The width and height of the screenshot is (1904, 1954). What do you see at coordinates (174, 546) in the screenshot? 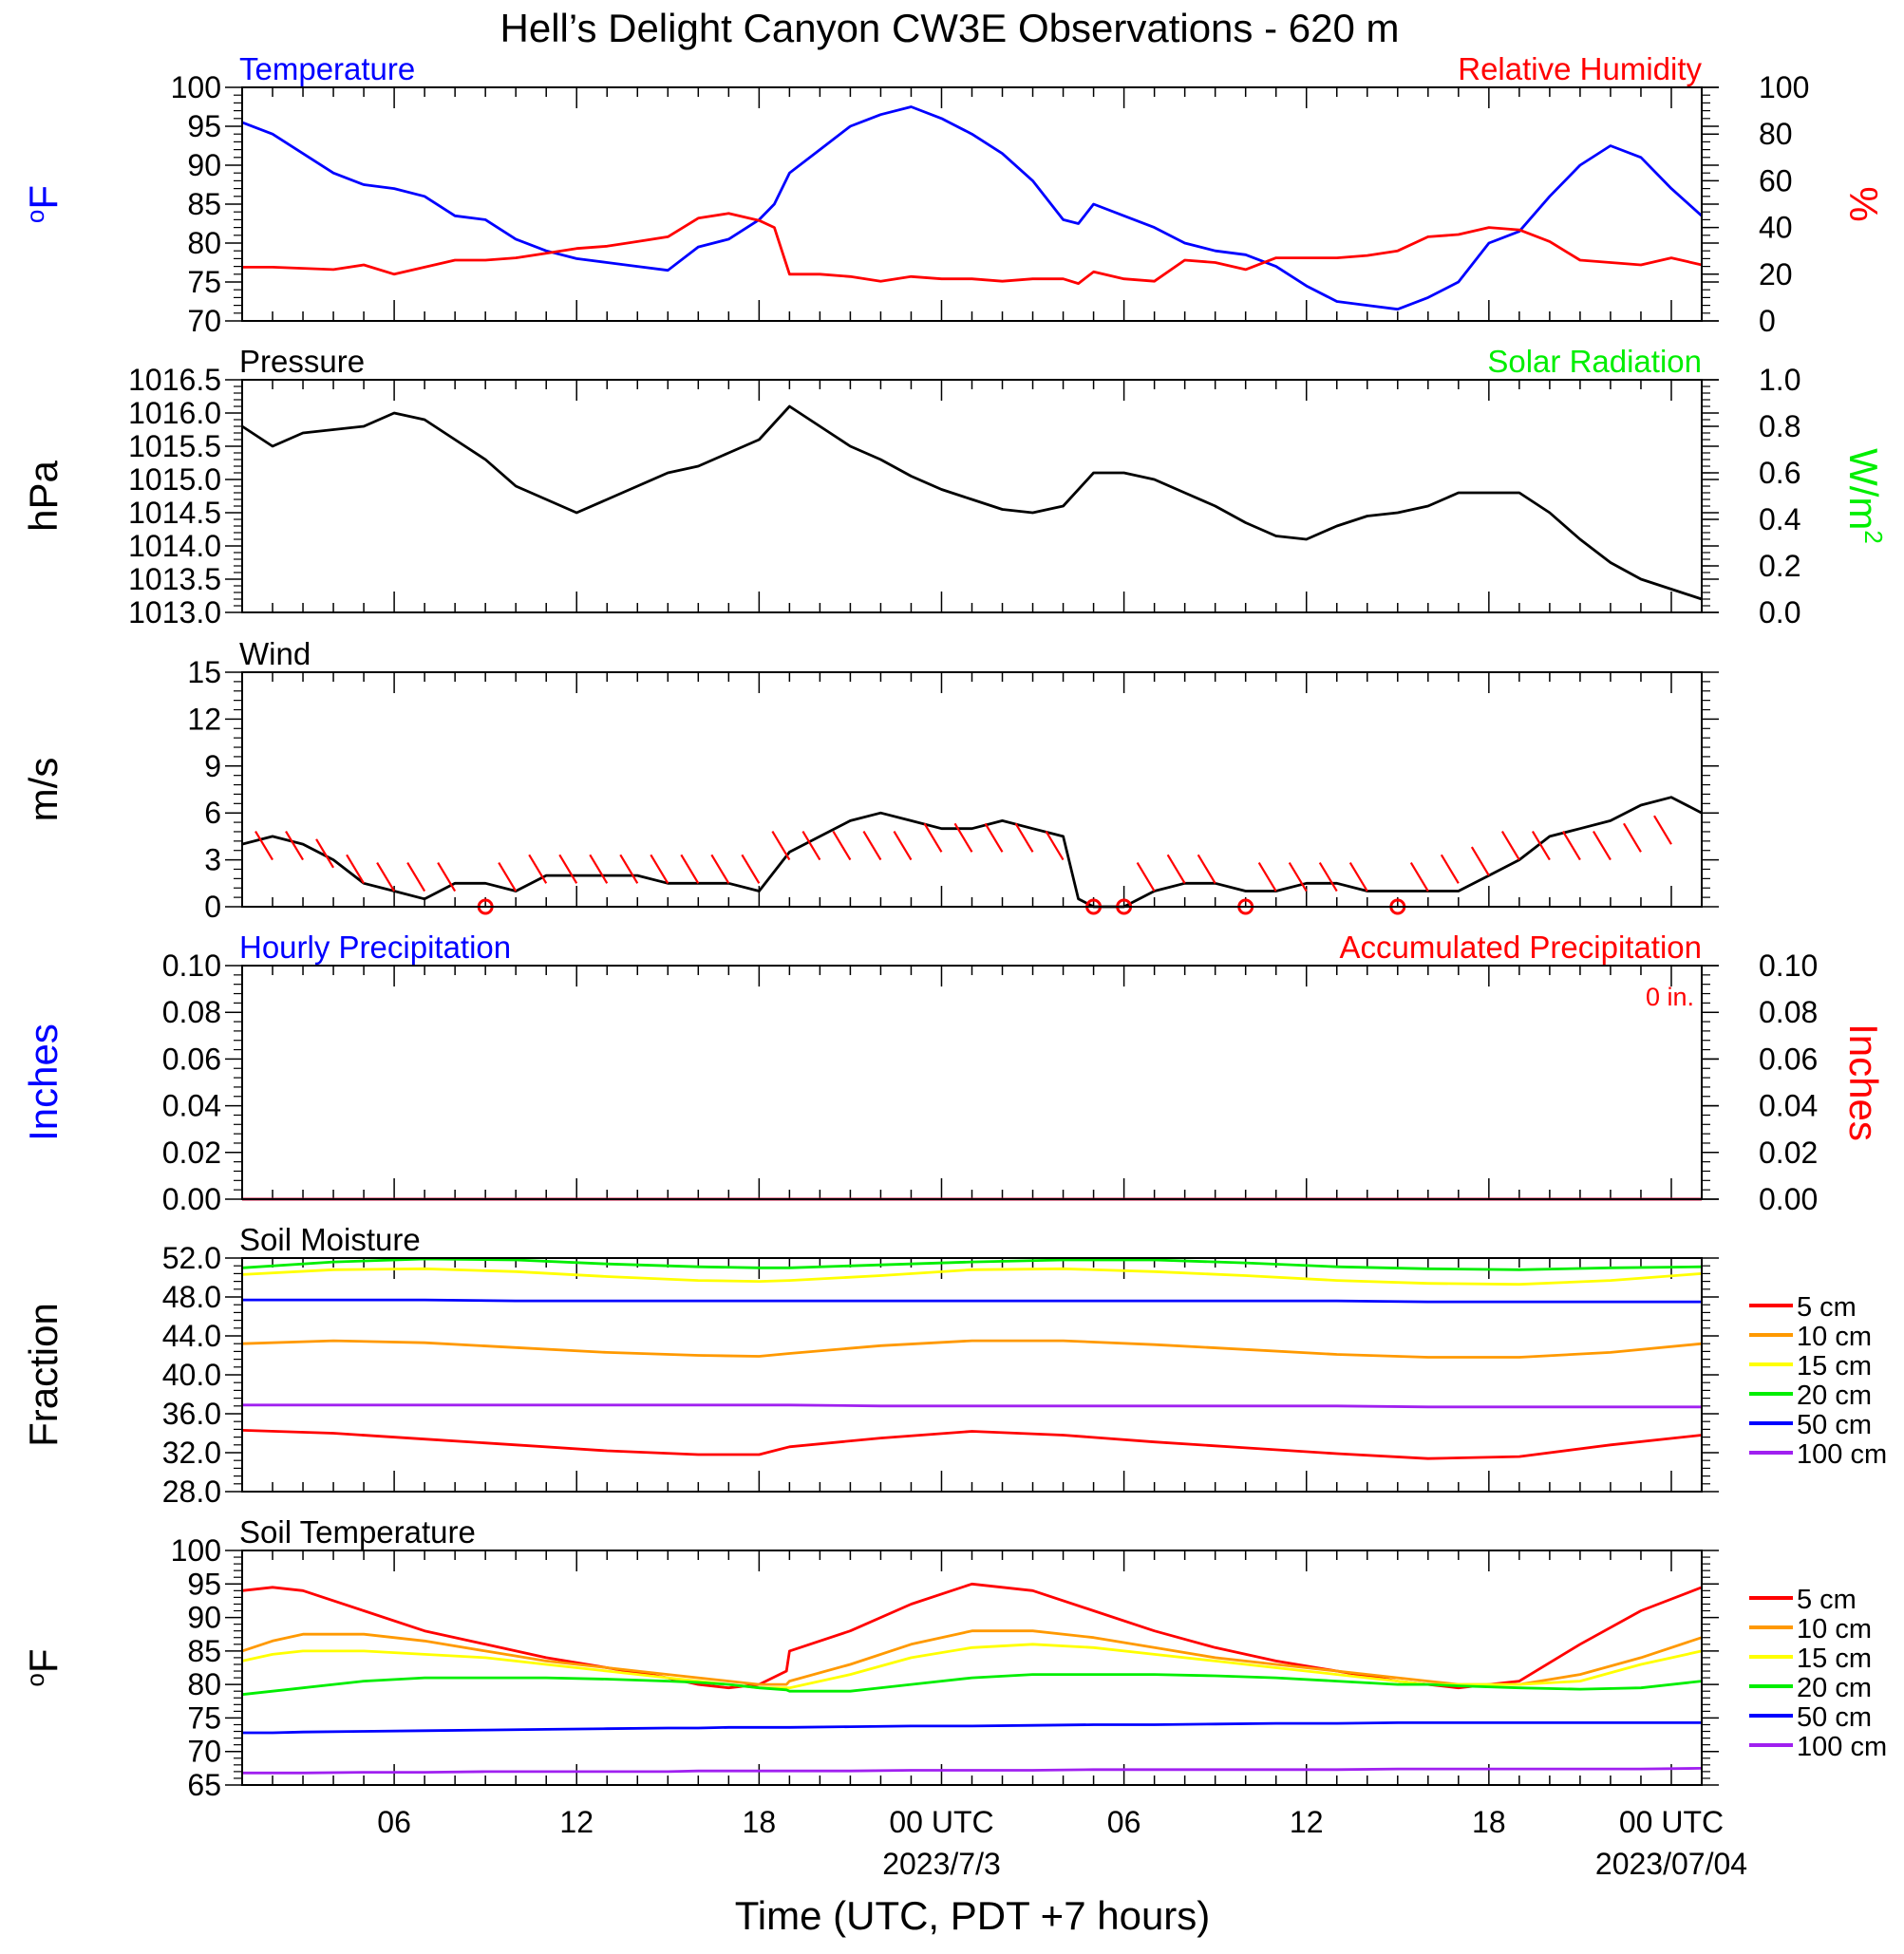
I see `y-tick-label: 1014.0` at bounding box center [174, 546].